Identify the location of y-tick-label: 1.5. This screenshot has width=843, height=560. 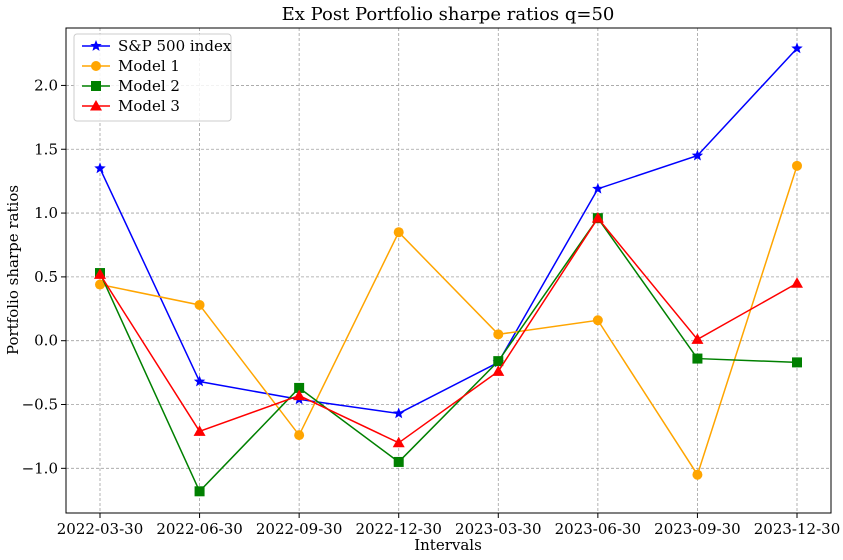
(46, 149).